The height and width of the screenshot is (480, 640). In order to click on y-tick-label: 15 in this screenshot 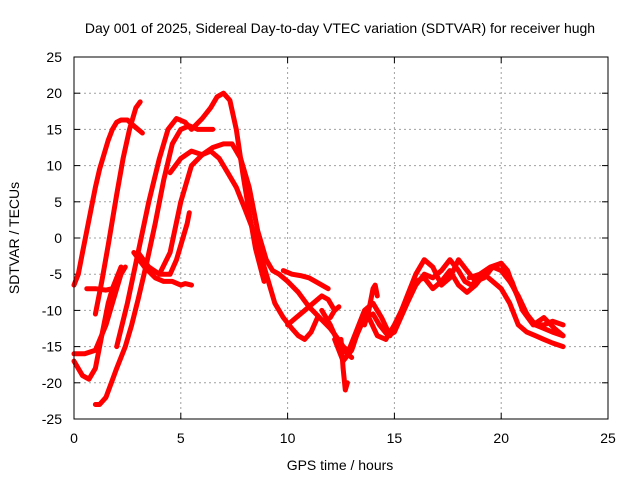, I will do `click(54, 129)`.